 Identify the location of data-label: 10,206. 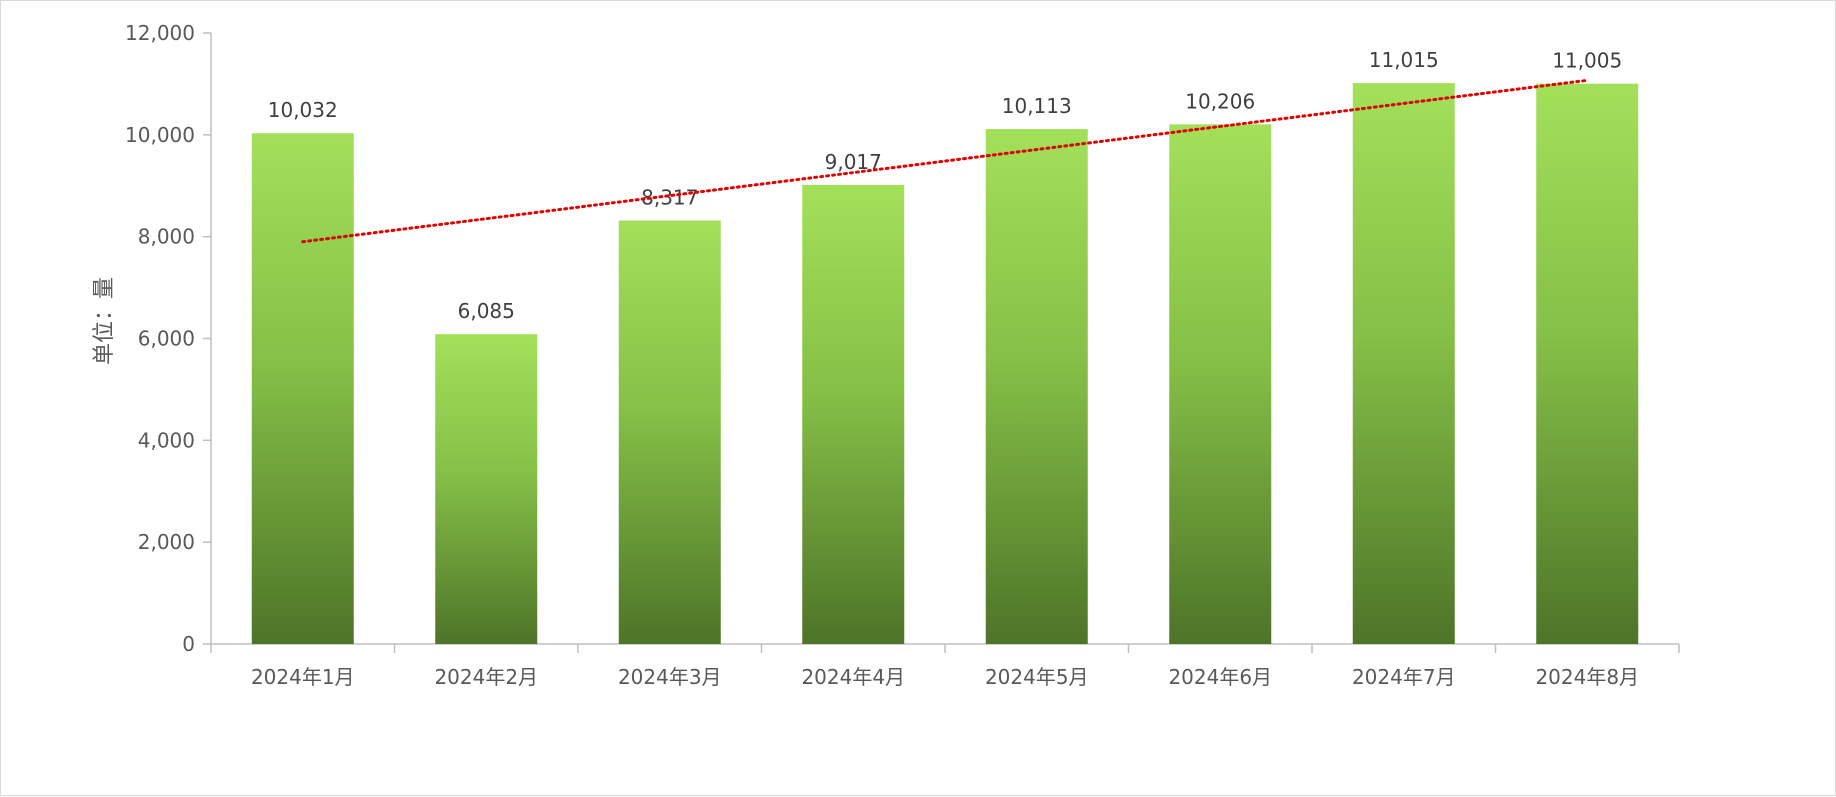
(1220, 101).